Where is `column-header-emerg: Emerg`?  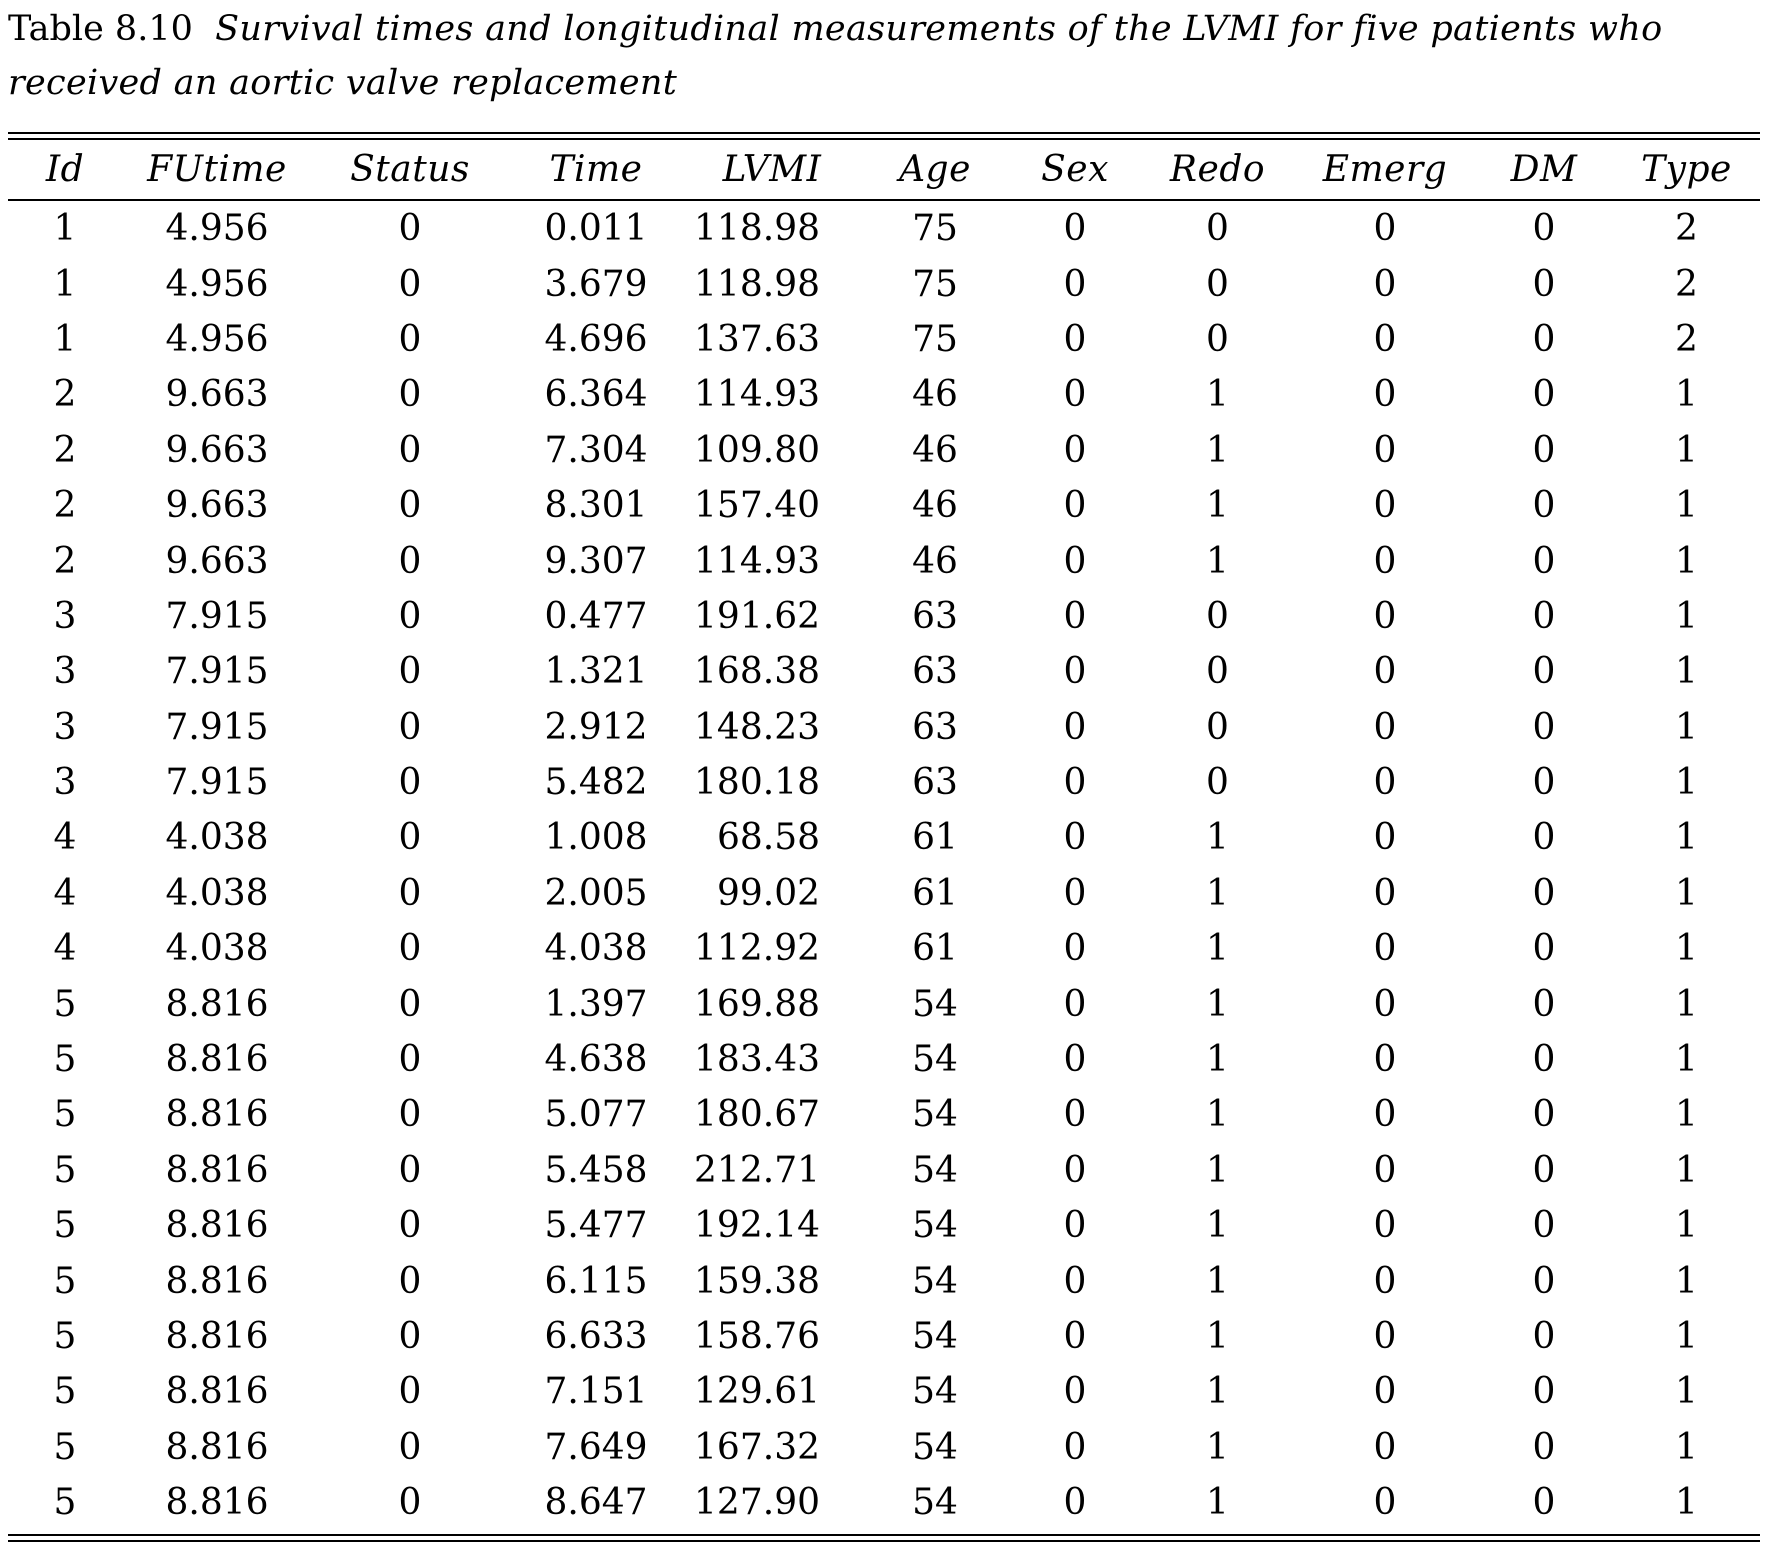 column-header-emerg: Emerg is located at coordinates (1385, 169).